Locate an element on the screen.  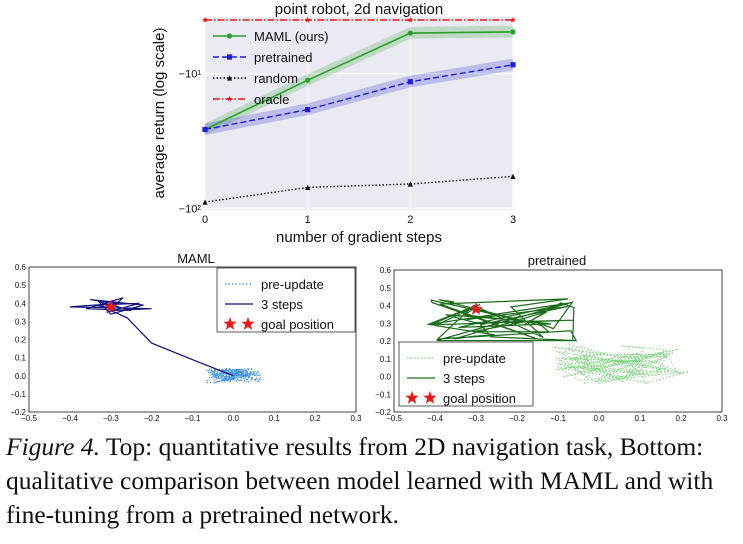
caption-label: Figure 4. is located at coordinates (53, 446).